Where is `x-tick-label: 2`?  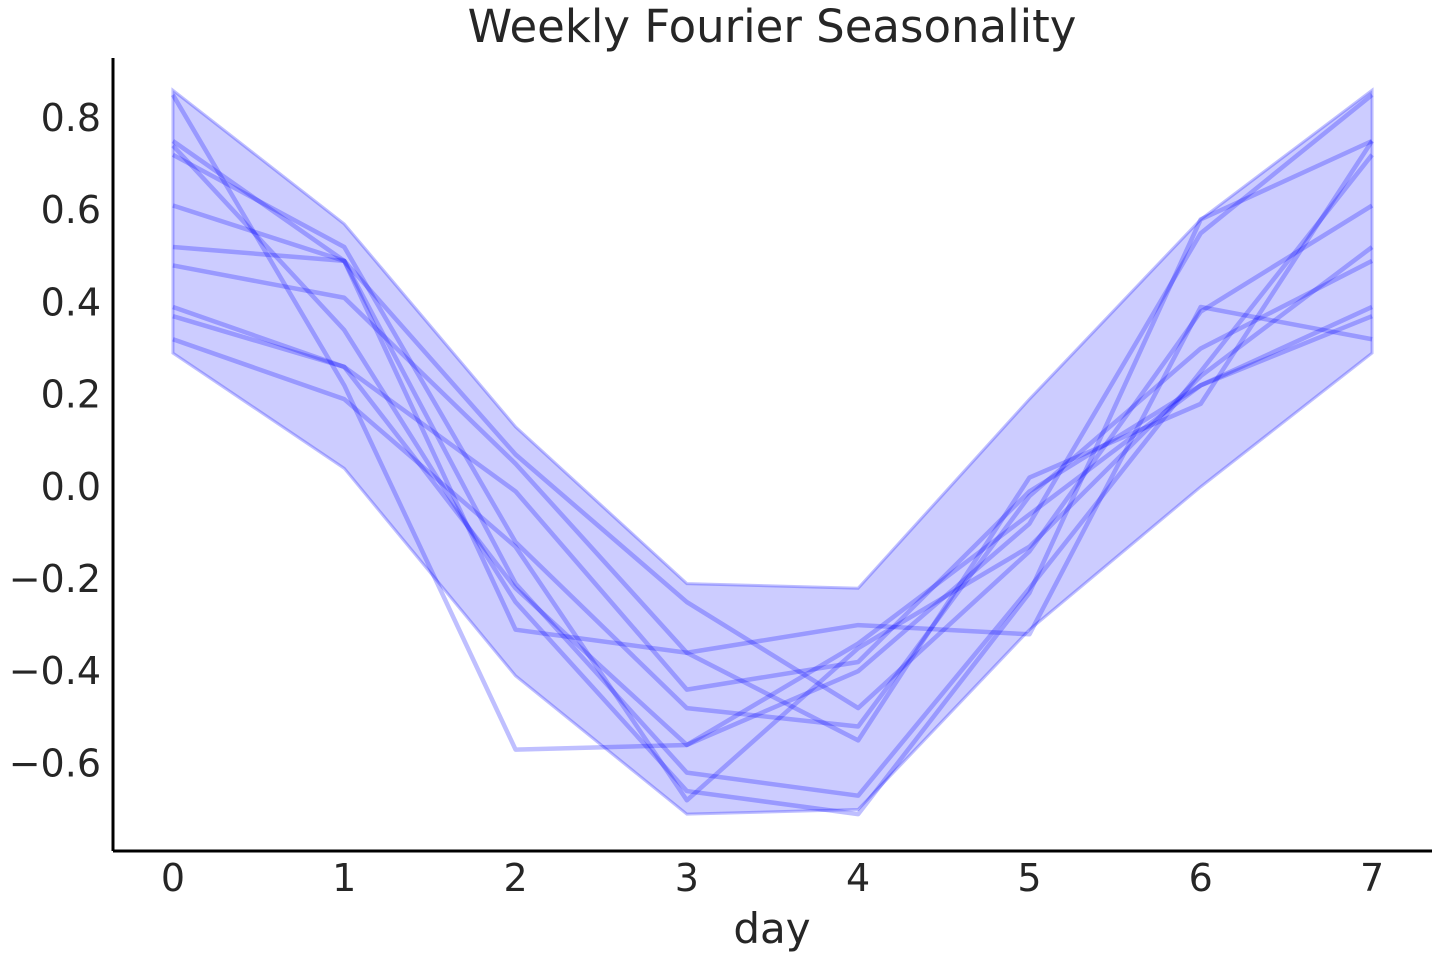 x-tick-label: 2 is located at coordinates (515, 878).